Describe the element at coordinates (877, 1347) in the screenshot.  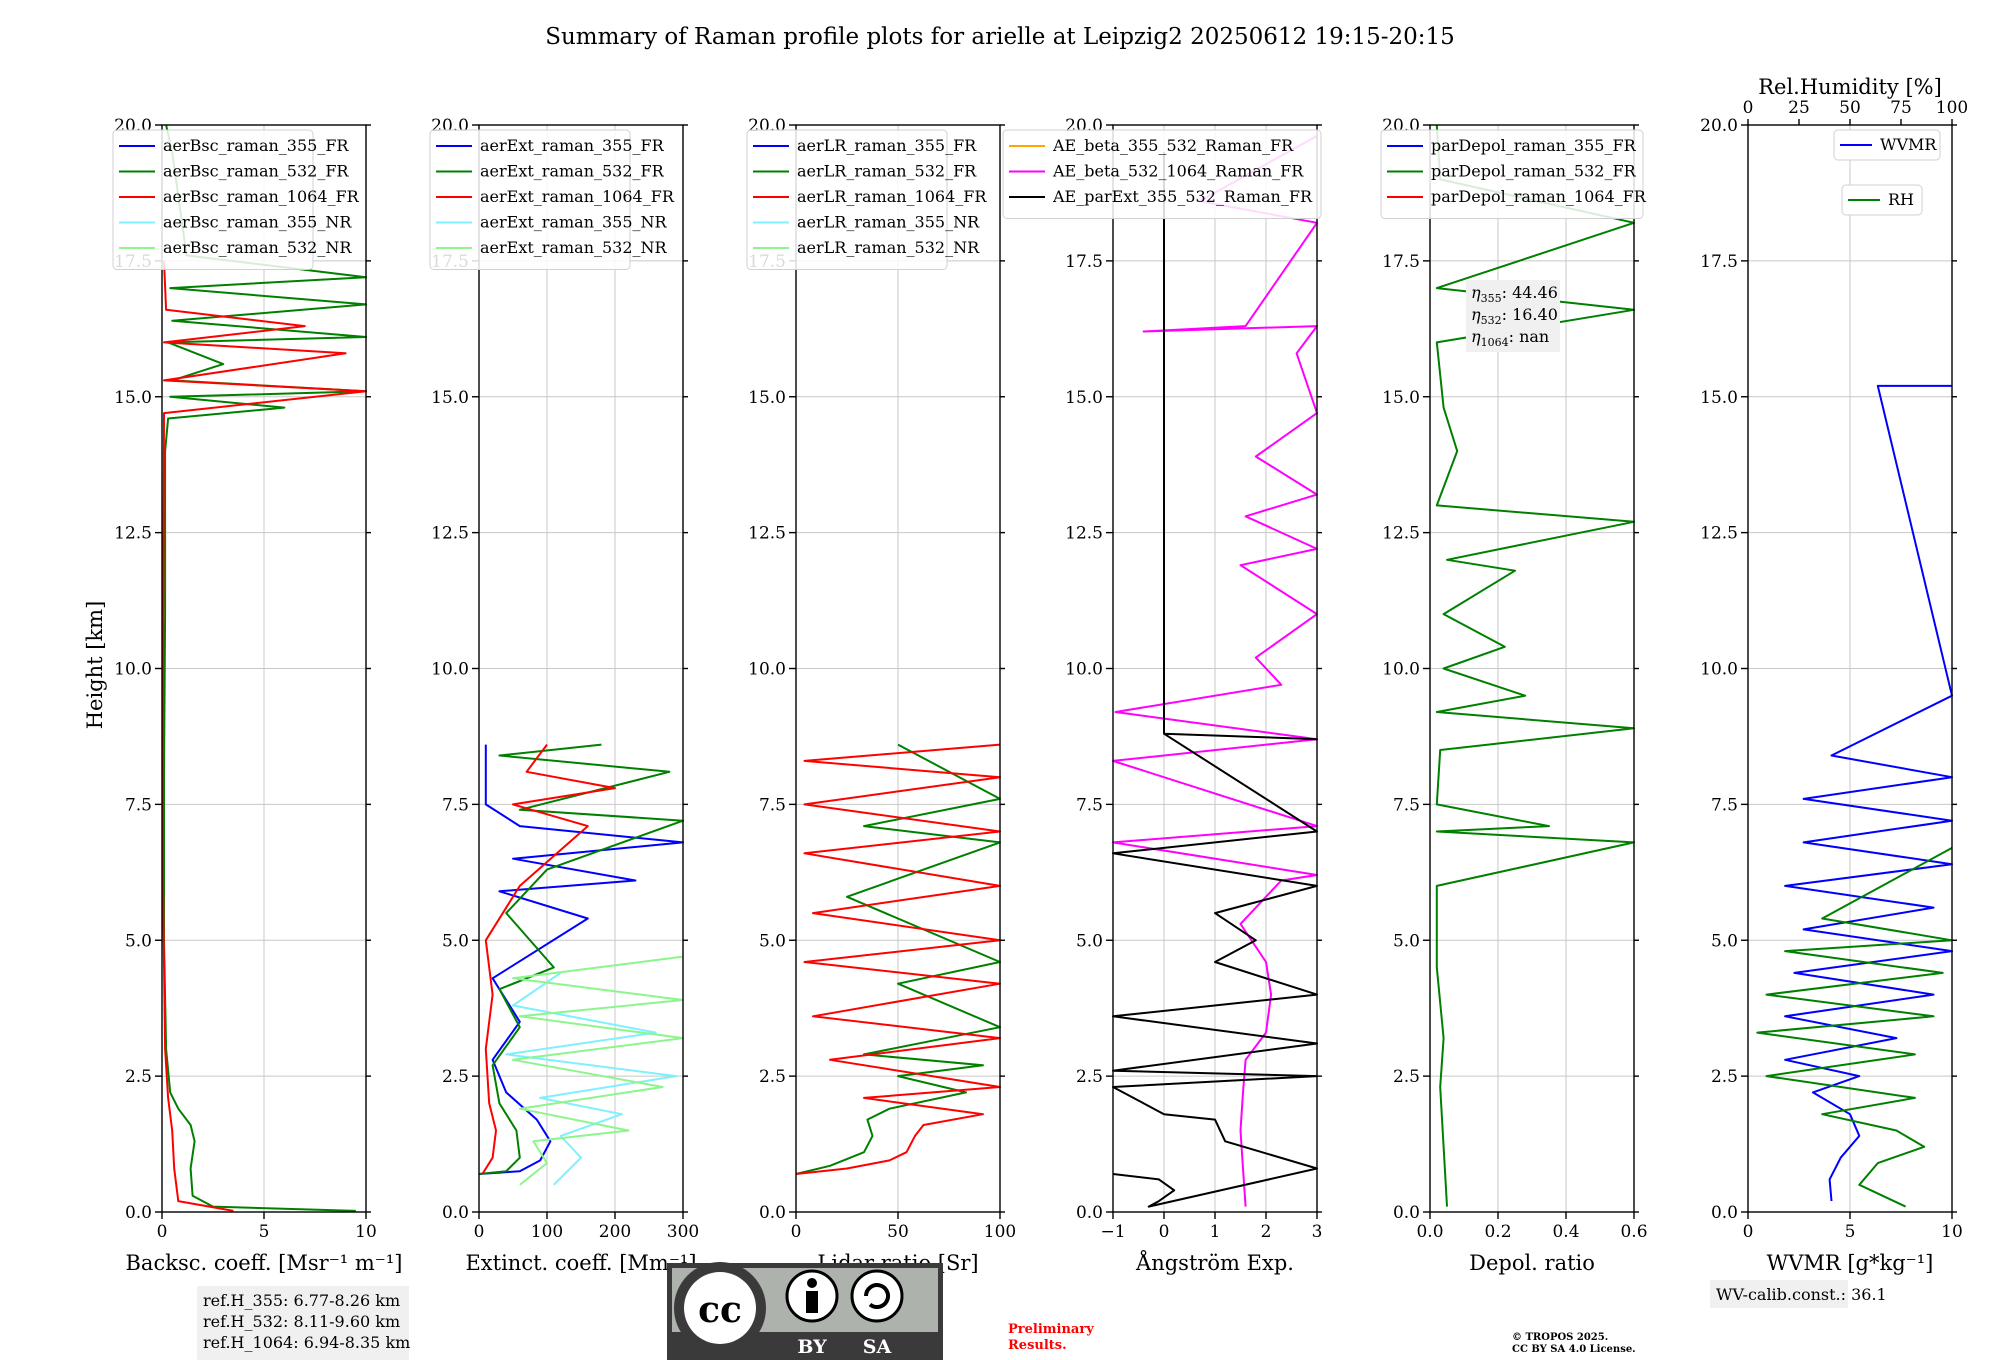
I see `sa-label: SA` at that location.